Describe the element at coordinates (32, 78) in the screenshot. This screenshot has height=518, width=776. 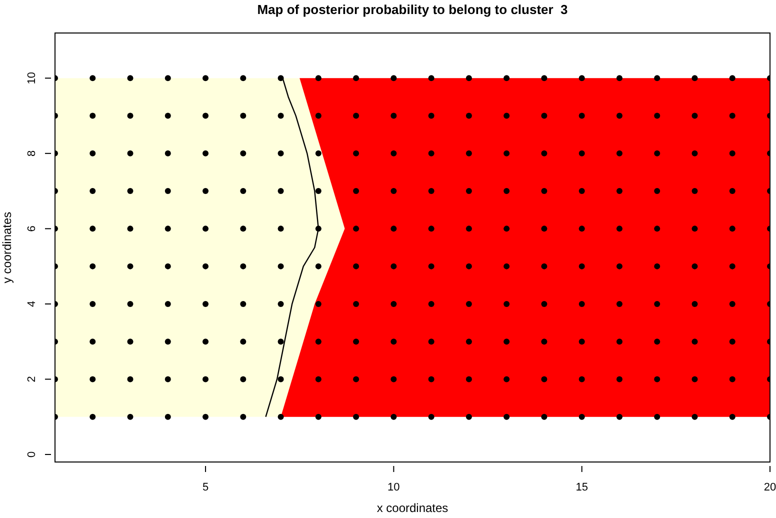
I see `y-tick-label: 10` at that location.